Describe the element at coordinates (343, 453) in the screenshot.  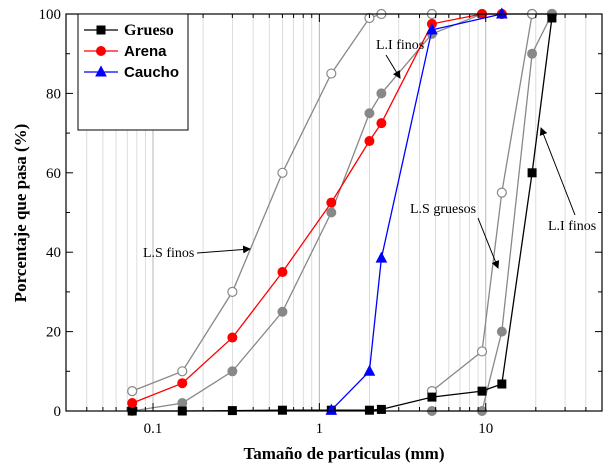
I see `x-axis-title: Tamaño de particulas (mm)` at that location.